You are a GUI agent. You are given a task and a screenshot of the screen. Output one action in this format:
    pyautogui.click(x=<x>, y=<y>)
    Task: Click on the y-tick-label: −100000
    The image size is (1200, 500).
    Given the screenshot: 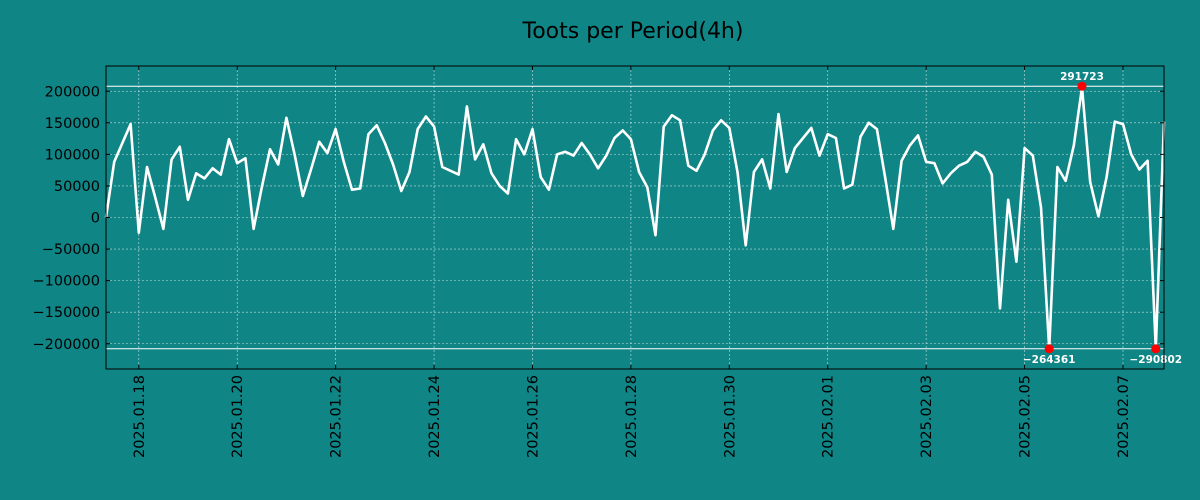 What is the action you would take?
    pyautogui.click(x=66, y=282)
    